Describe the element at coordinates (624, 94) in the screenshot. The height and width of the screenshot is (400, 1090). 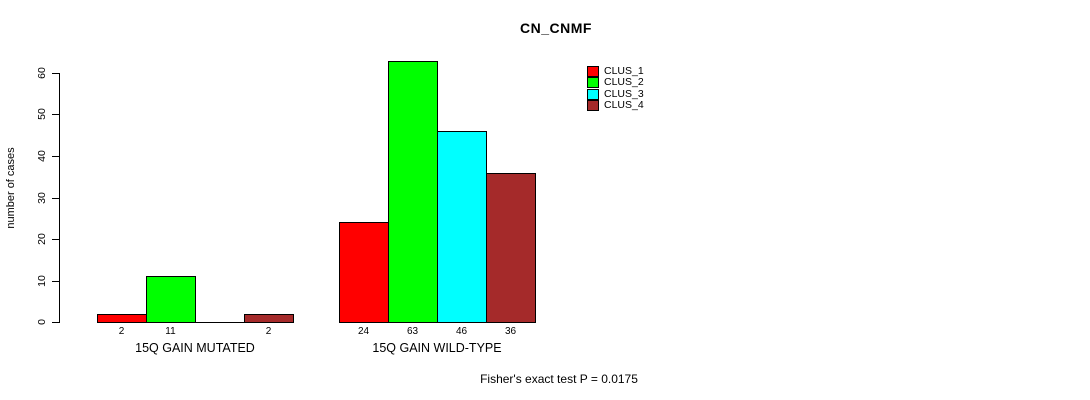
I see `legend-label: CLUS_3` at that location.